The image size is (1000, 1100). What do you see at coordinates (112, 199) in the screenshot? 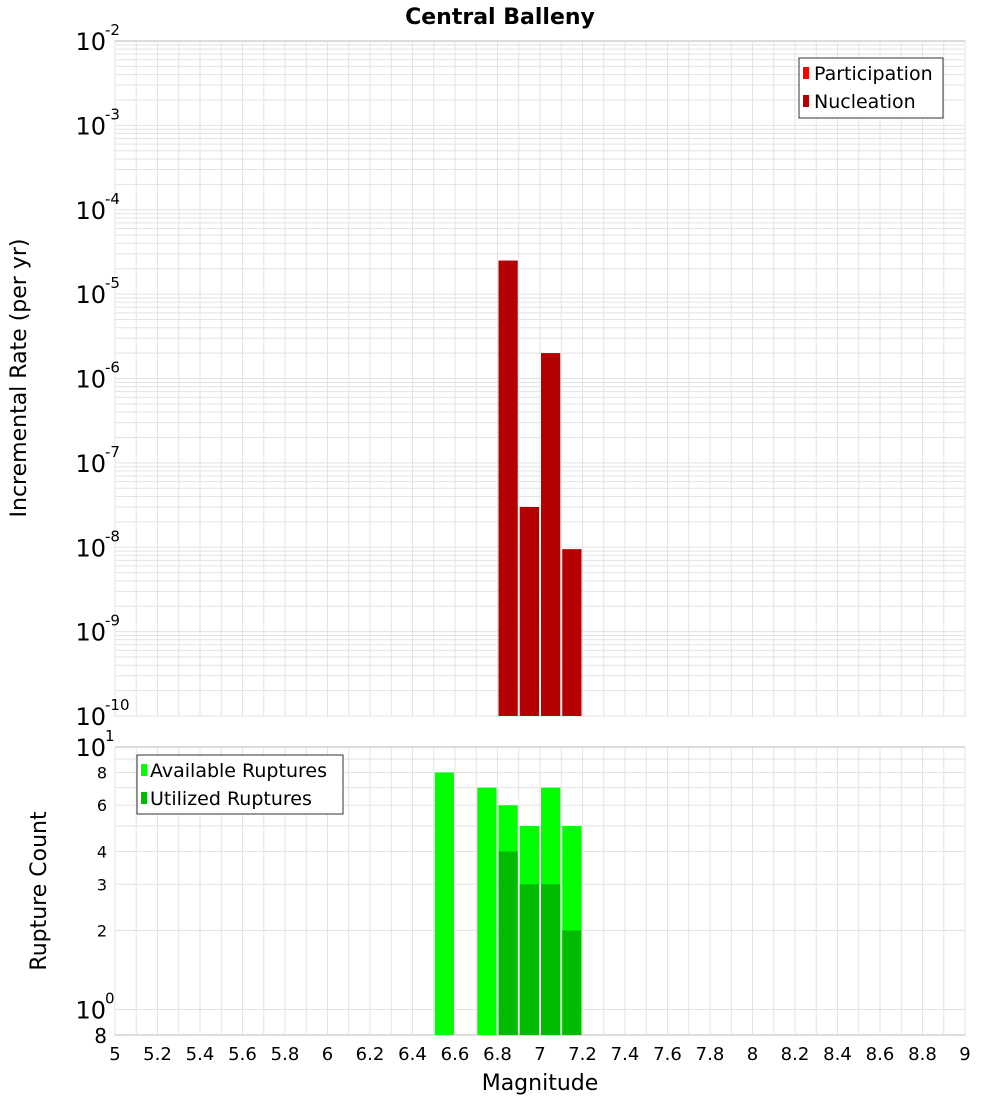
I see `top-y-tick-label-exponent: -4` at bounding box center [112, 199].